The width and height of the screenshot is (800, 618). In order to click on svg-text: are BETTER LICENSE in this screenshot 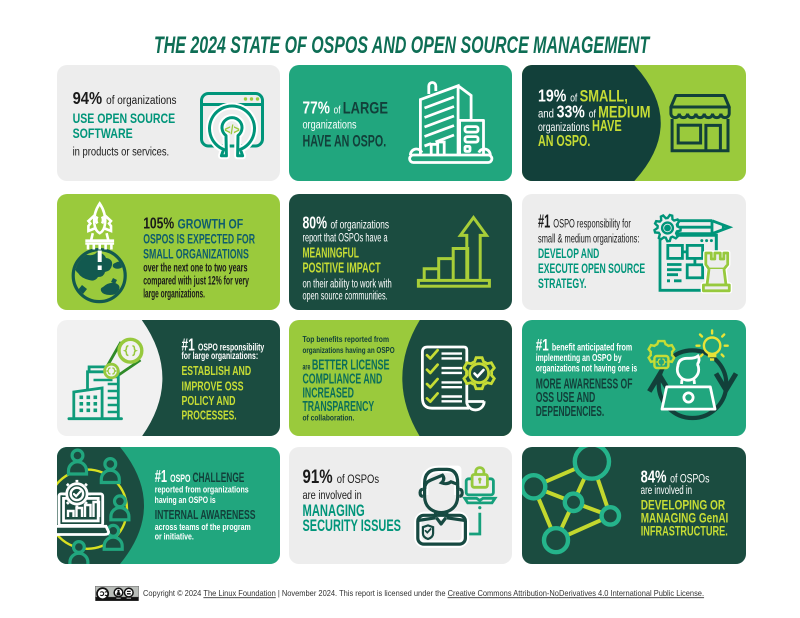, I will do `click(346, 364)`.